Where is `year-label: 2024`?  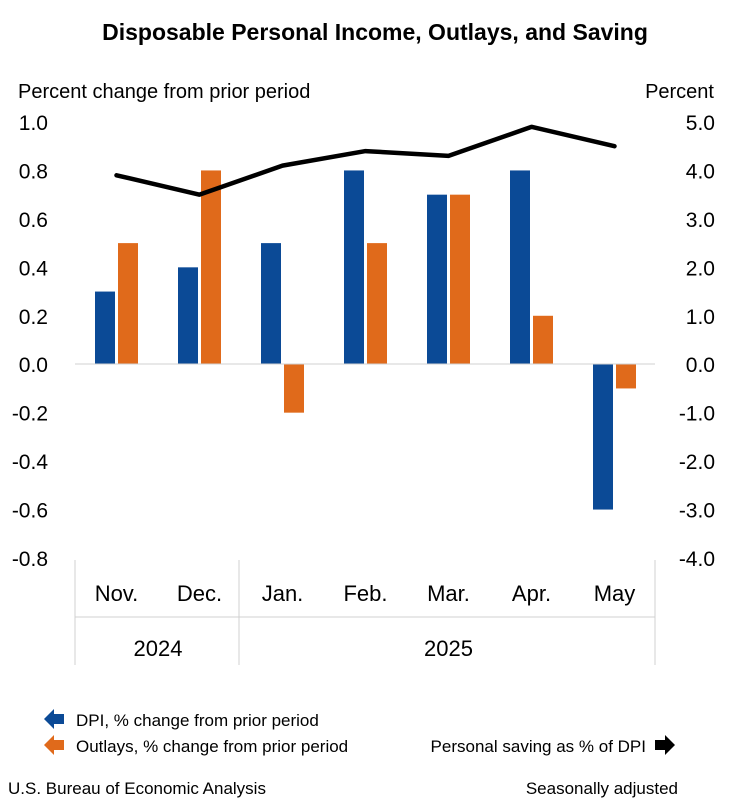 year-label: 2024 is located at coordinates (158, 648).